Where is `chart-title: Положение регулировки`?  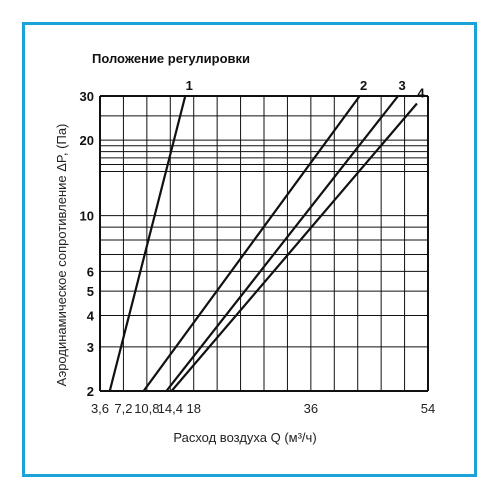
chart-title: Положение регулировки is located at coordinates (171, 58).